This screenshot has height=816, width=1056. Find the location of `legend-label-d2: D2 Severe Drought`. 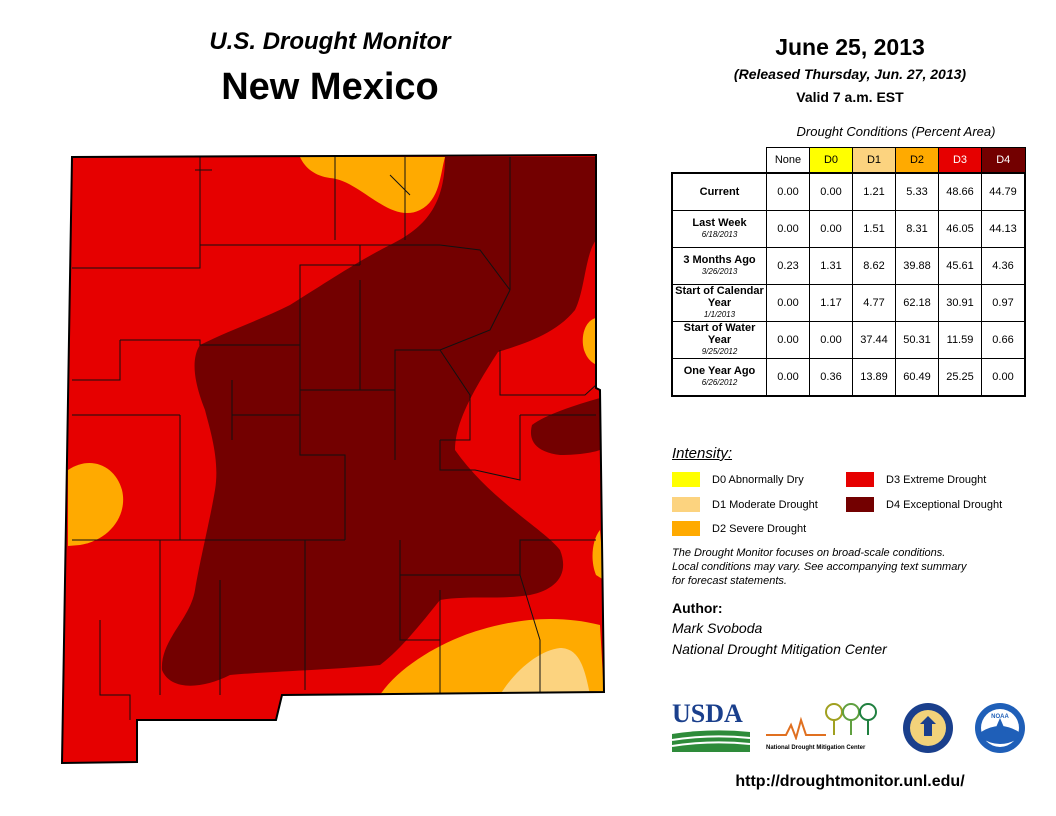

legend-label-d2: D2 Severe Drought is located at coordinates (759, 528).